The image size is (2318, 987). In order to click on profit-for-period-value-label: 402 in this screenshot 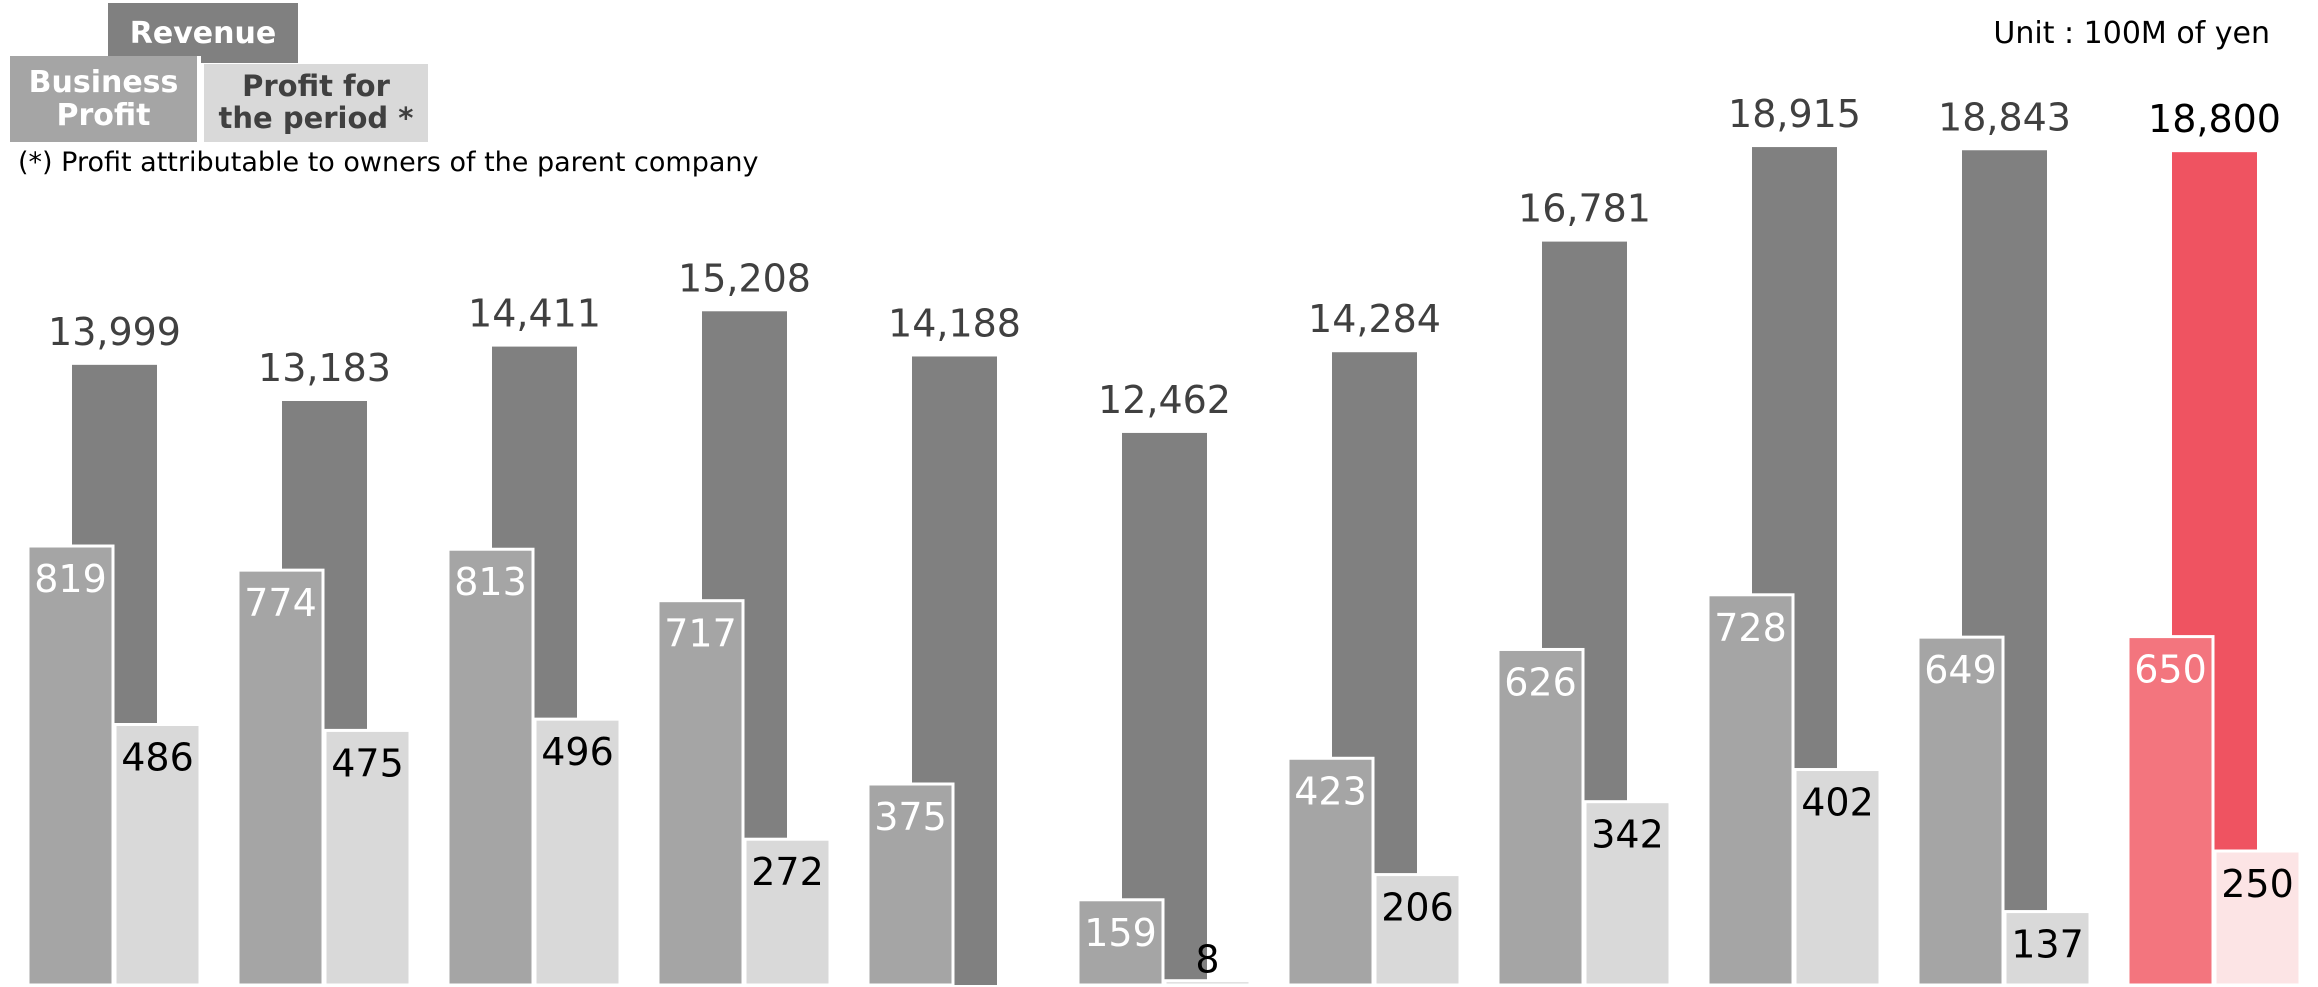, I will do `click(1837, 803)`.